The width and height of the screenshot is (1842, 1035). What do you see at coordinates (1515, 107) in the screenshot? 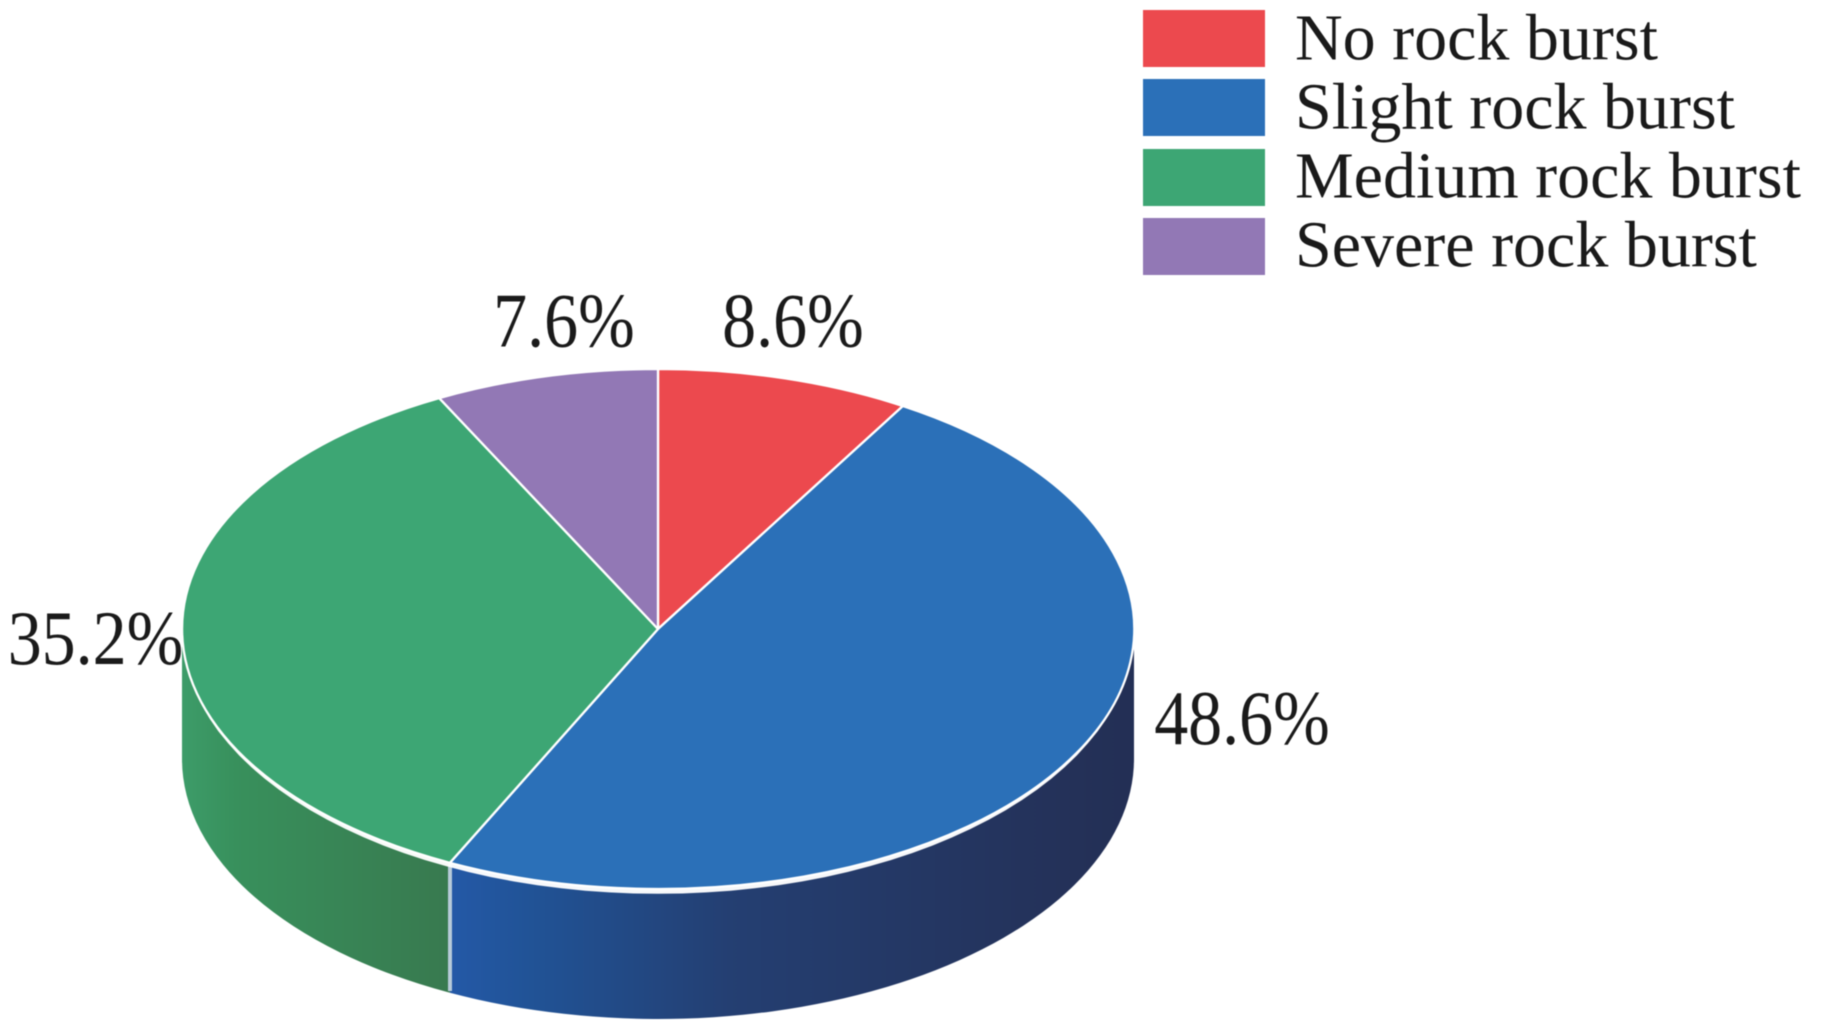
I see `svg-text: Slight rock burst` at bounding box center [1515, 107].